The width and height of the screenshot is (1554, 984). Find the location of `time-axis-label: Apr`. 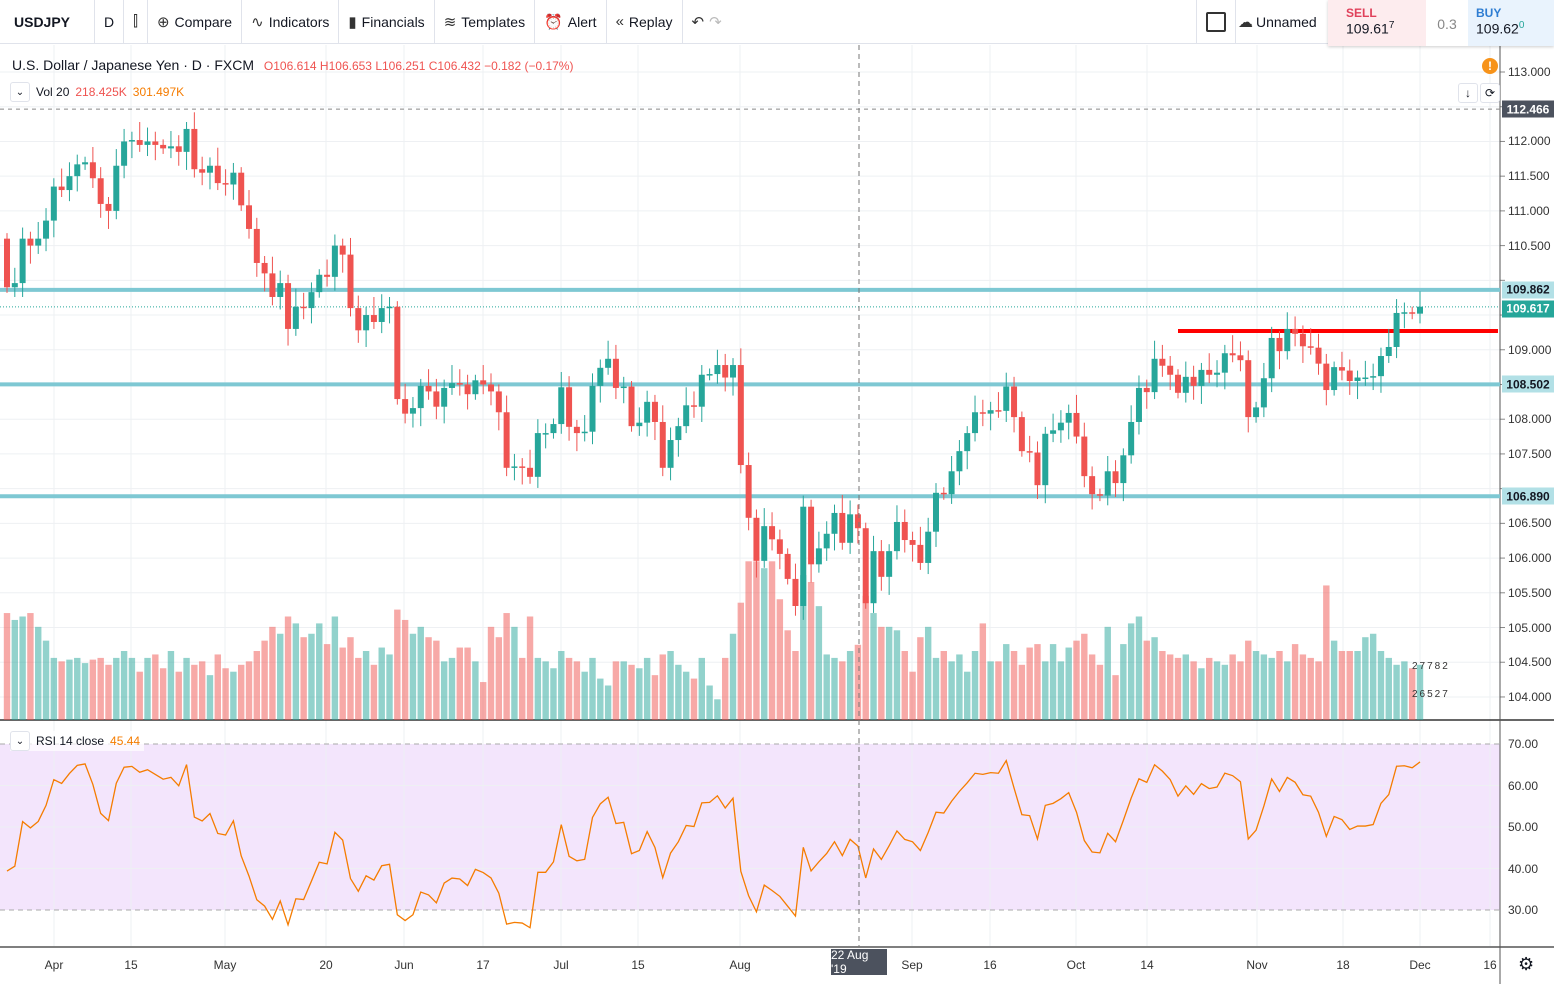

time-axis-label: Apr is located at coordinates (54, 965).